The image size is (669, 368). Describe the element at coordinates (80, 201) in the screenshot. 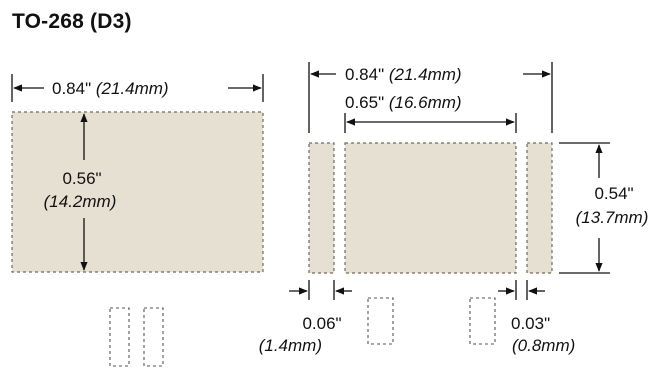

I see `left-height-mm: (14.2mm)` at that location.